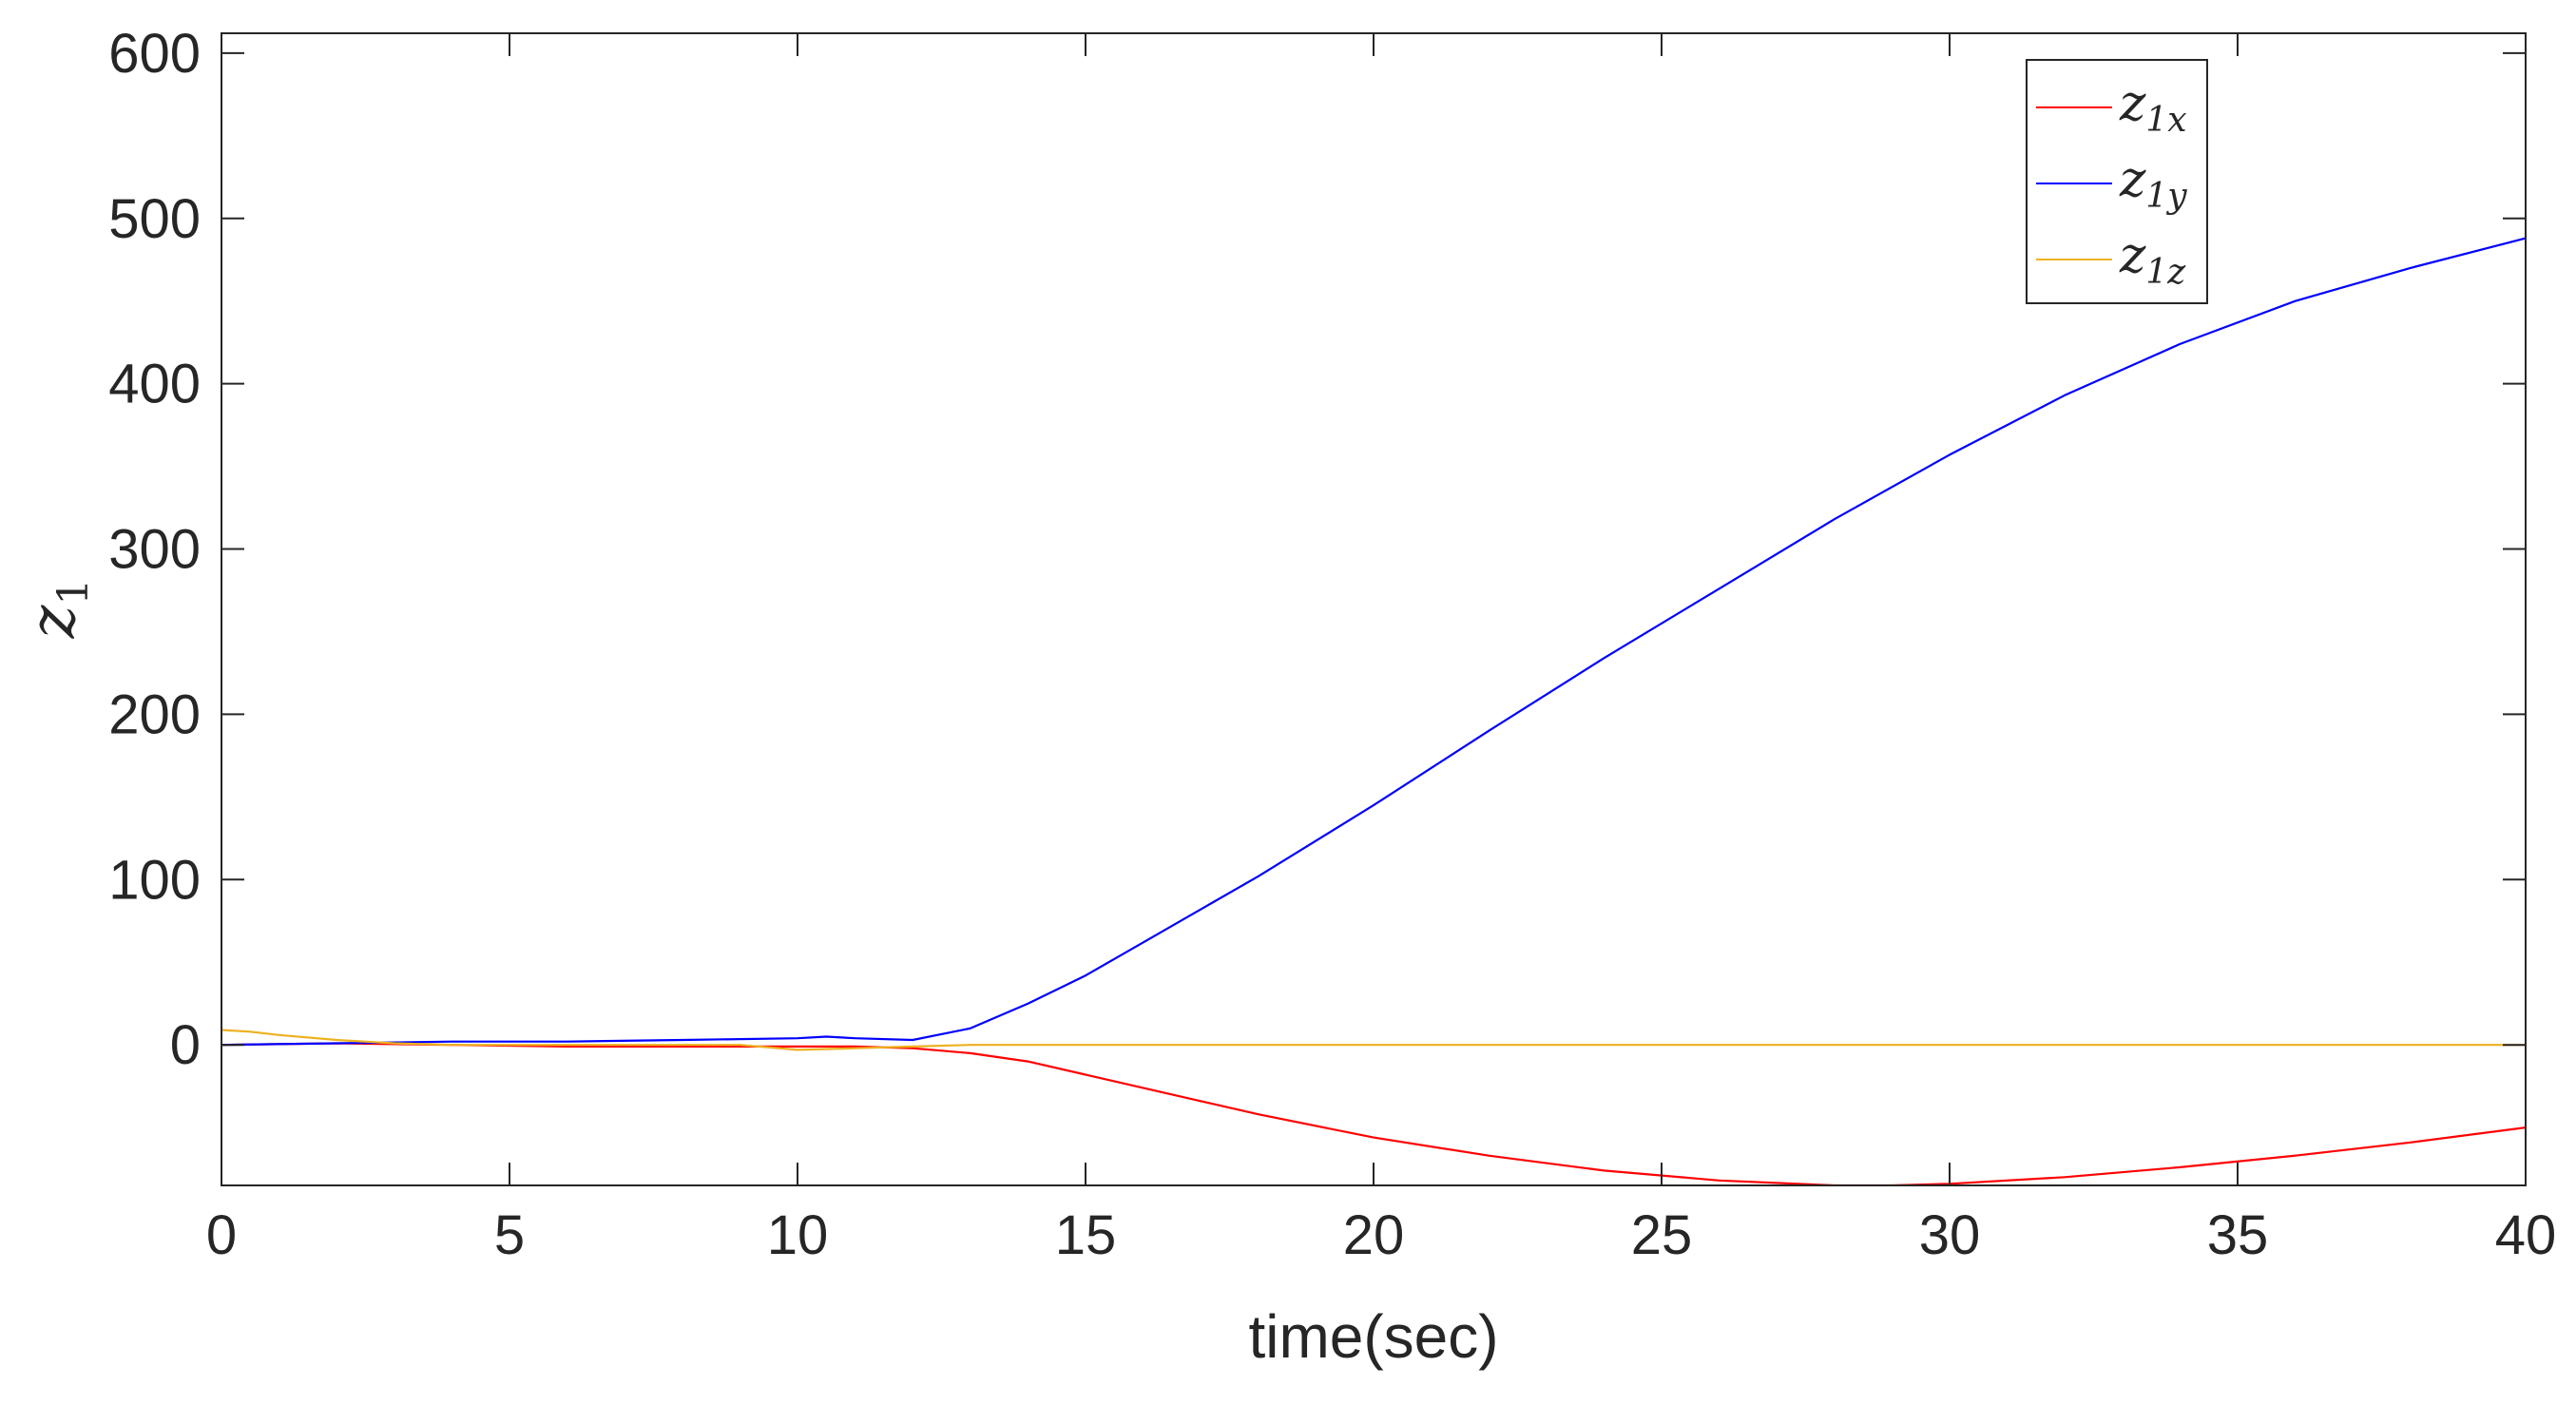 The image size is (2576, 1405). I want to click on y-tick-label: 500, so click(154, 219).